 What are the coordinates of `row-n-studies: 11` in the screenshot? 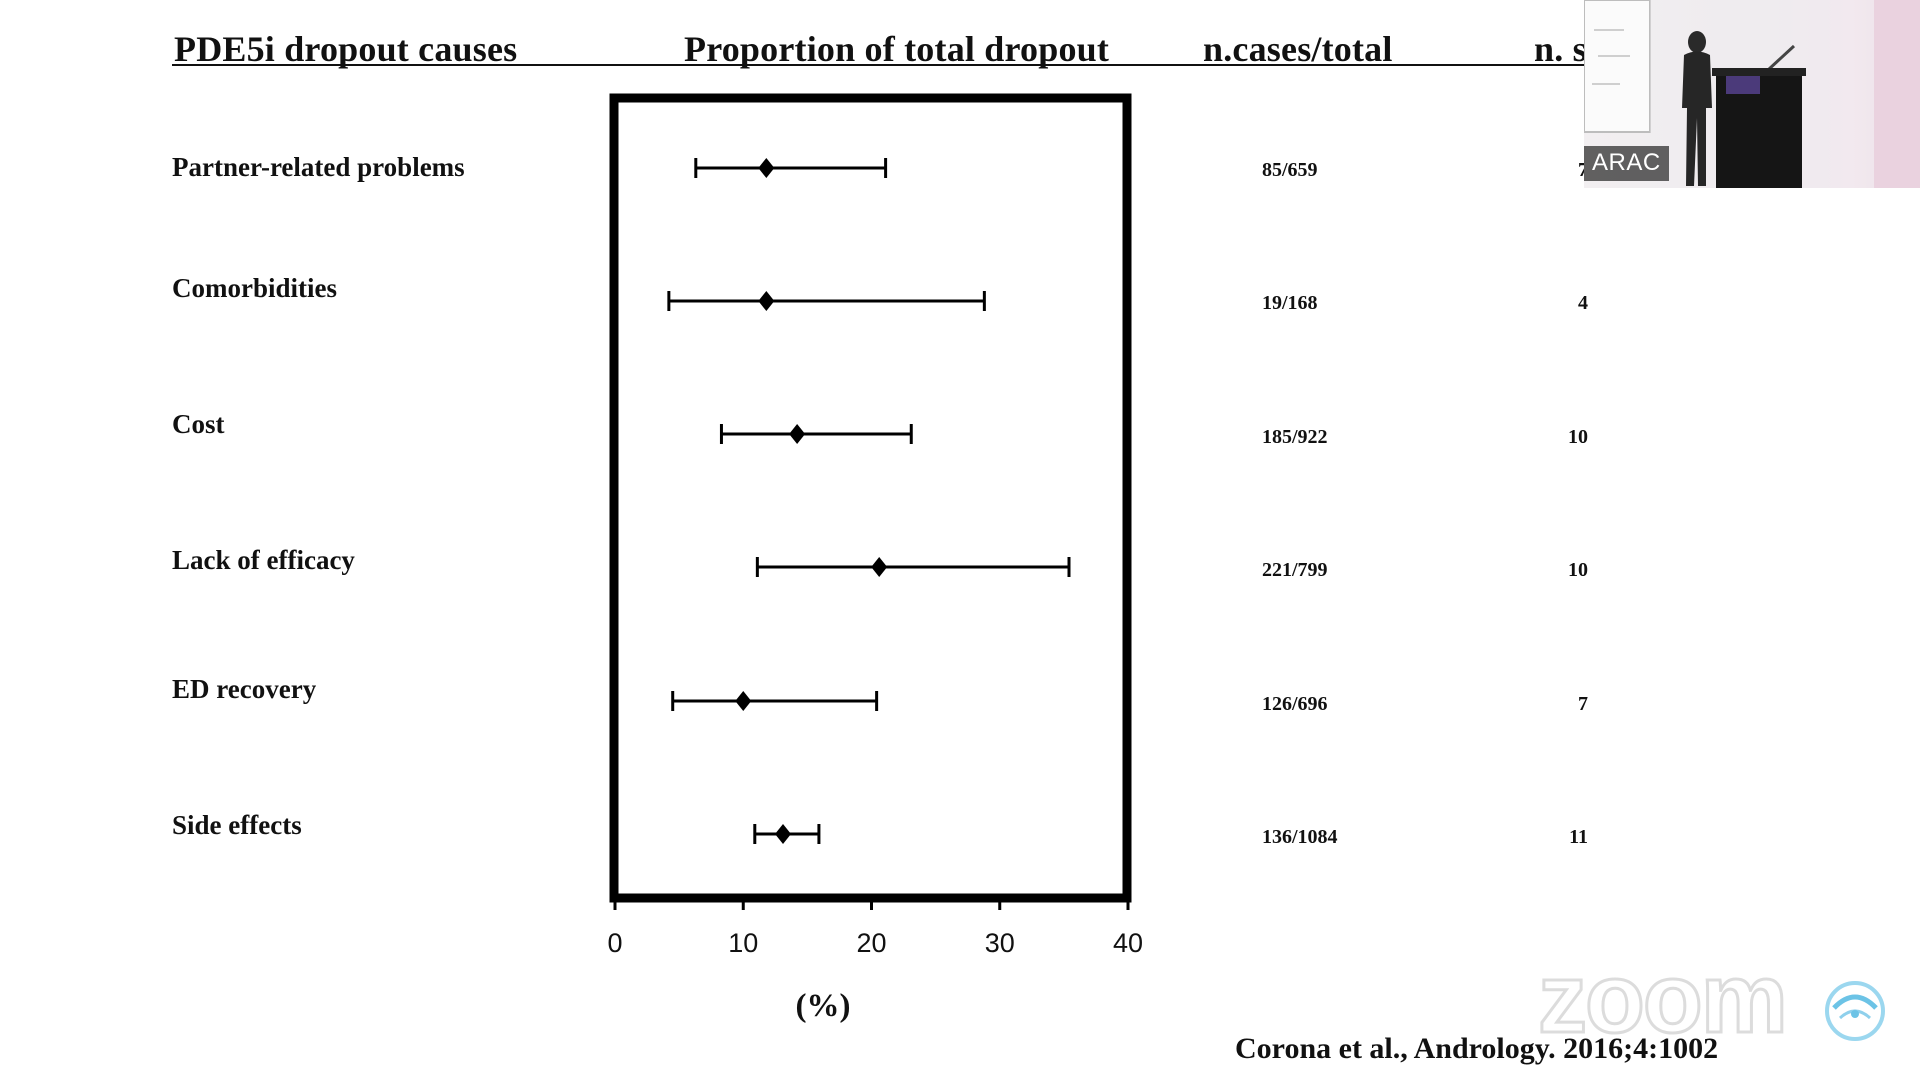 It's located at (1578, 837).